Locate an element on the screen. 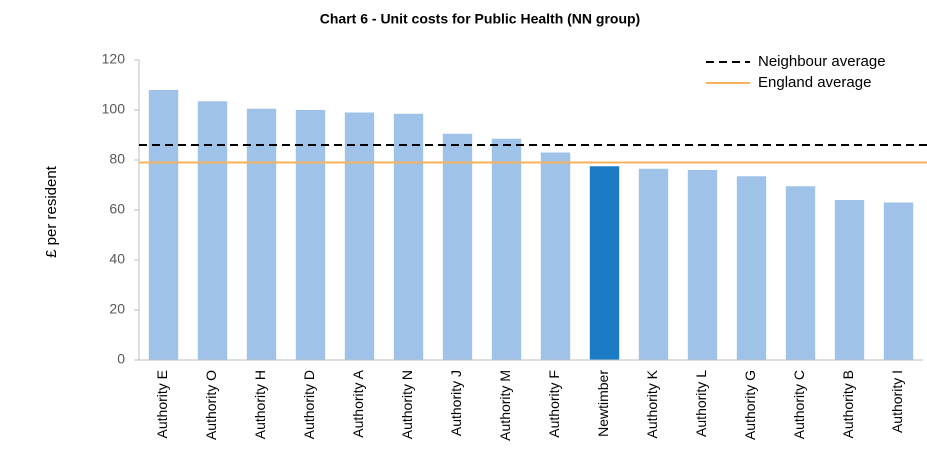 The width and height of the screenshot is (927, 465). y-tick-label: 0 is located at coordinates (121, 359).